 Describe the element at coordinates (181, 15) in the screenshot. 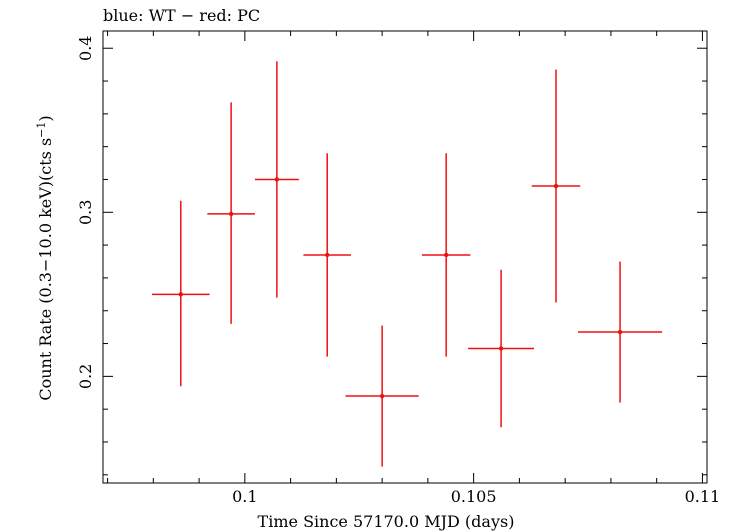

I see `chart-title: blue: WT − red: PC` at that location.